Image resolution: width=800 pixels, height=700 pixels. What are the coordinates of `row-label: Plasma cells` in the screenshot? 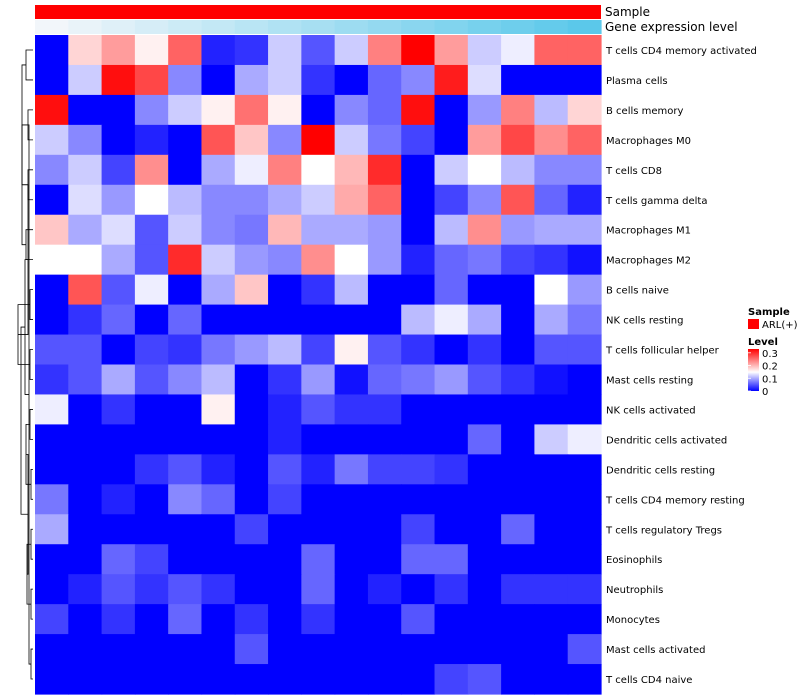 It's located at (637, 81).